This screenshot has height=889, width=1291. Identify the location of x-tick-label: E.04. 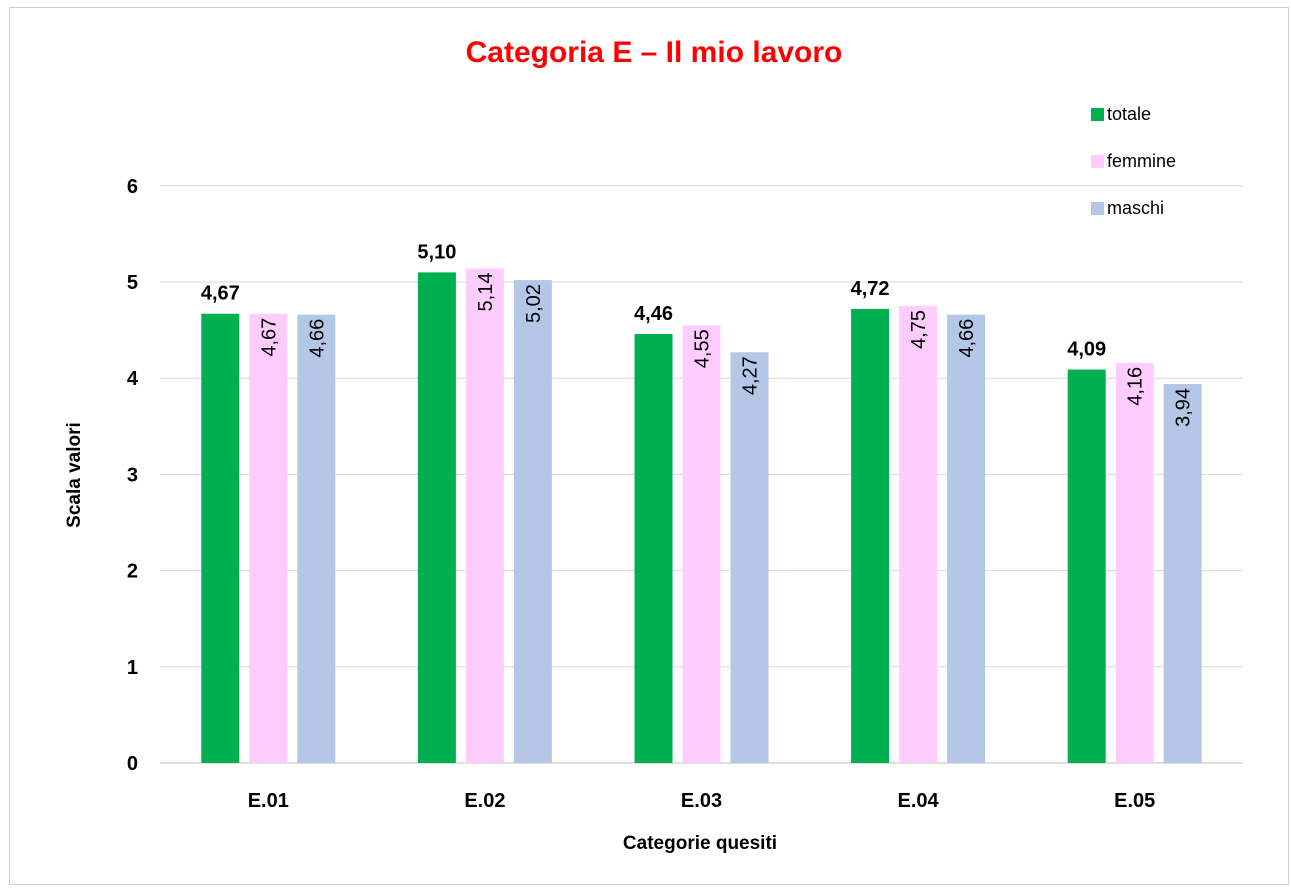
(919, 801).